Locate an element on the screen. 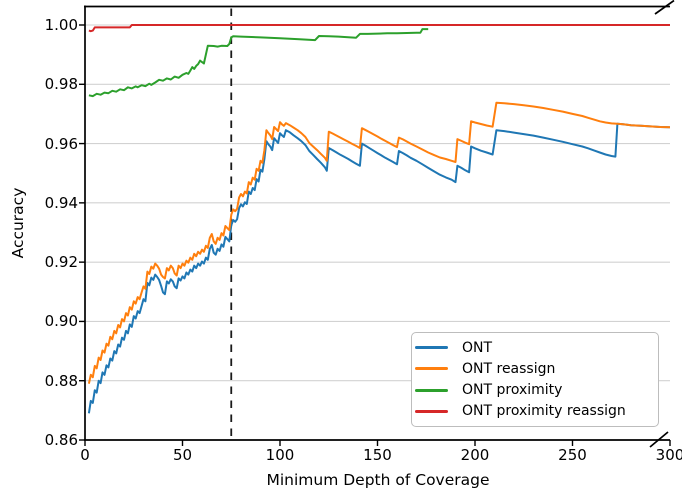  series-line-ont-proximity is located at coordinates (258, 63).